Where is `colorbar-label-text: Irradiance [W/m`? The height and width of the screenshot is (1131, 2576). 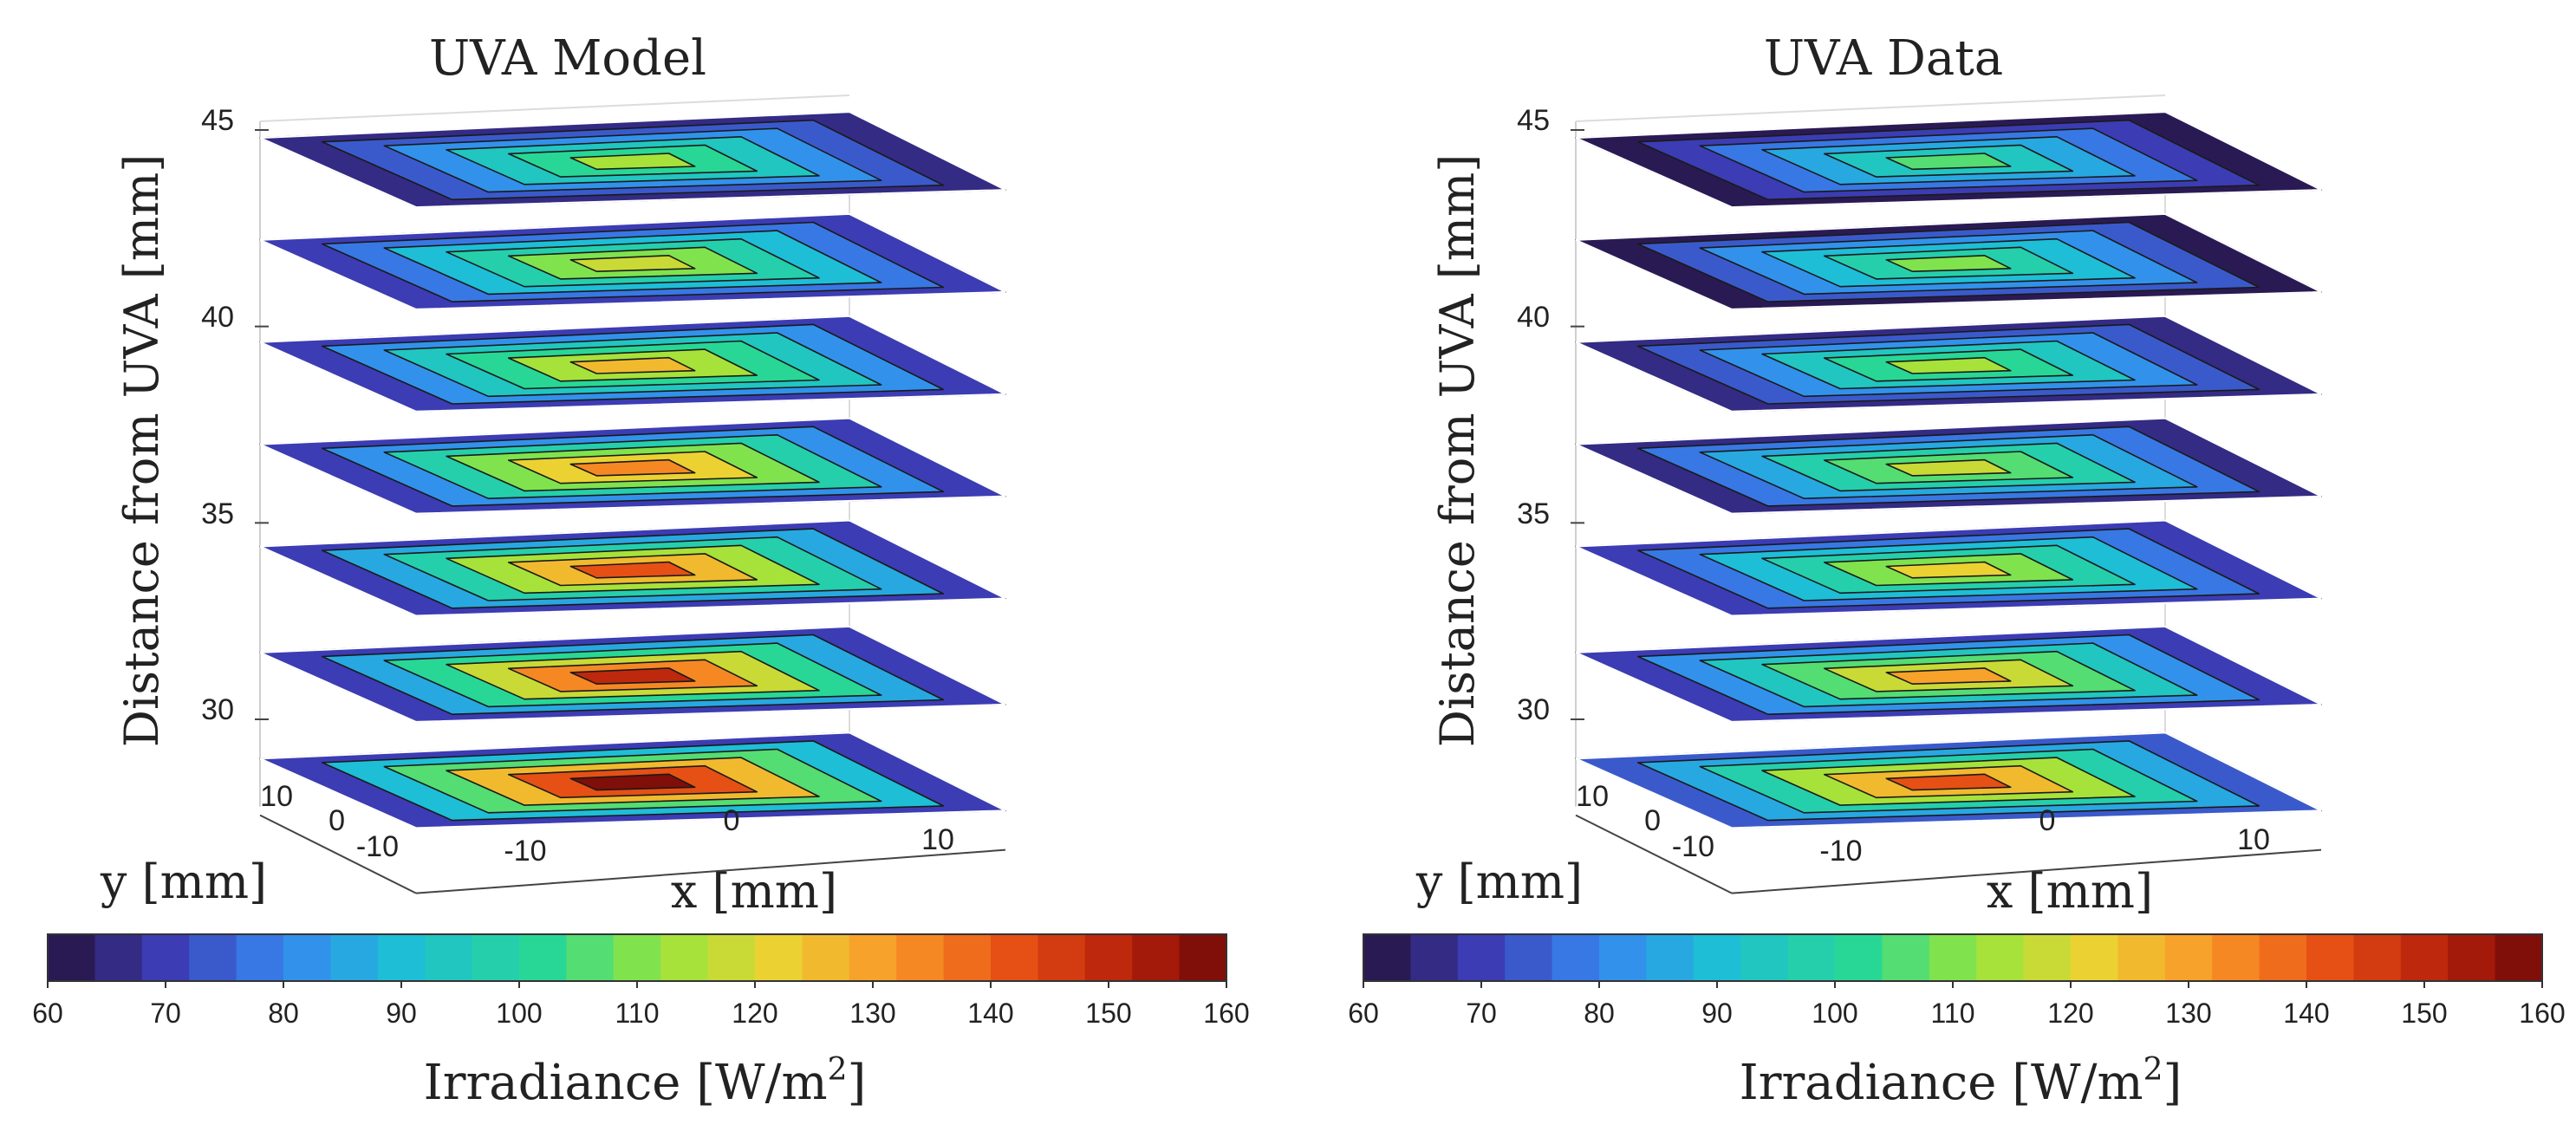 colorbar-label-text: Irradiance [W/m is located at coordinates (1941, 1083).